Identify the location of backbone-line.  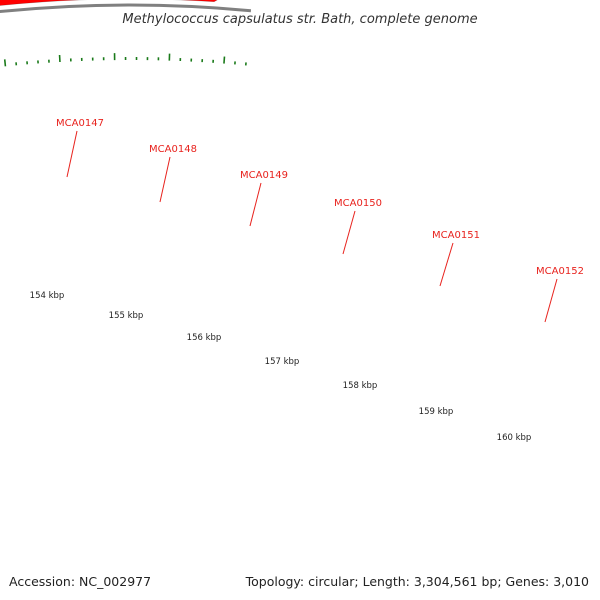
(126, 8).